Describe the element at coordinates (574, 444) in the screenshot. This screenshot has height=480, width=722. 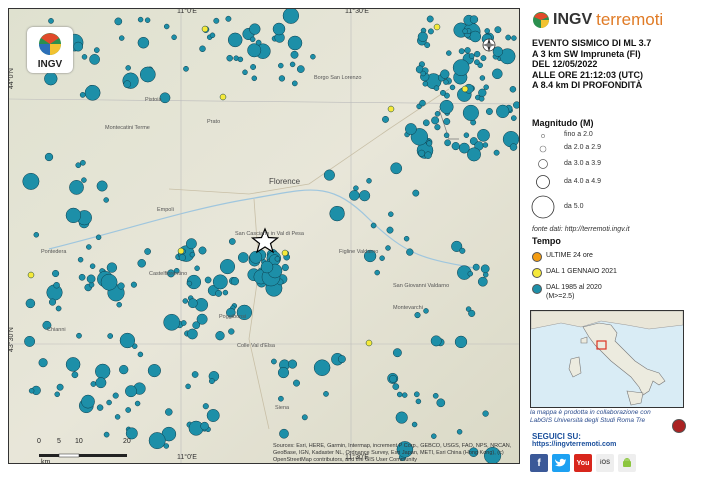
I see `follow-us-link: https://ingvterremoti.com` at that location.